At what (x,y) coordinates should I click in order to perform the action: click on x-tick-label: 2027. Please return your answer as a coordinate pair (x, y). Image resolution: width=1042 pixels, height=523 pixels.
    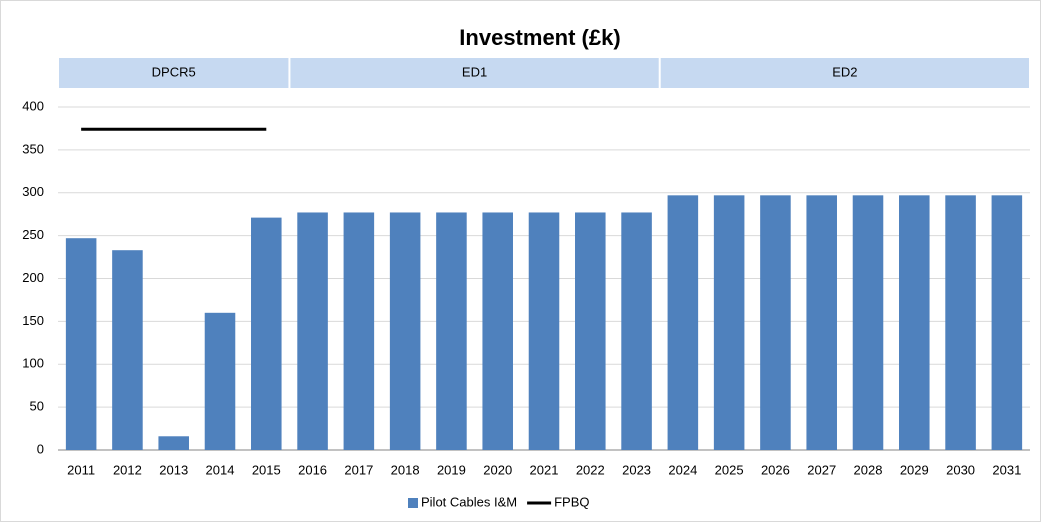
    Looking at the image, I should click on (821, 469).